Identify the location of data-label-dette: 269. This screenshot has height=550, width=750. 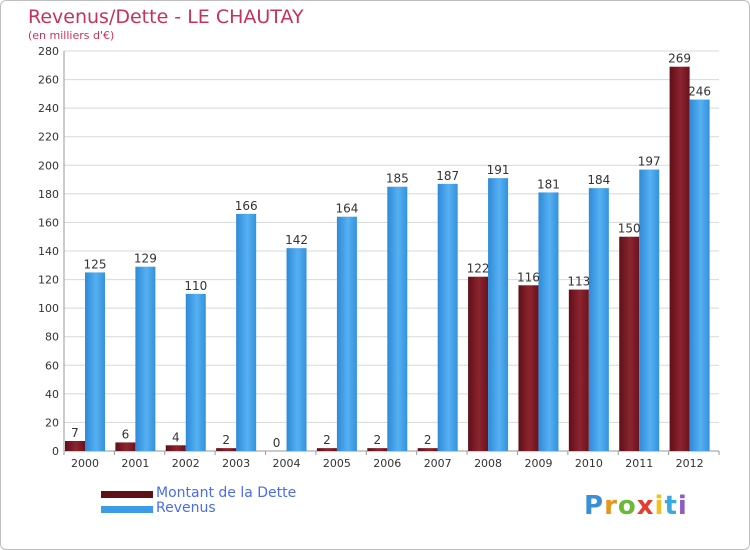
(679, 59).